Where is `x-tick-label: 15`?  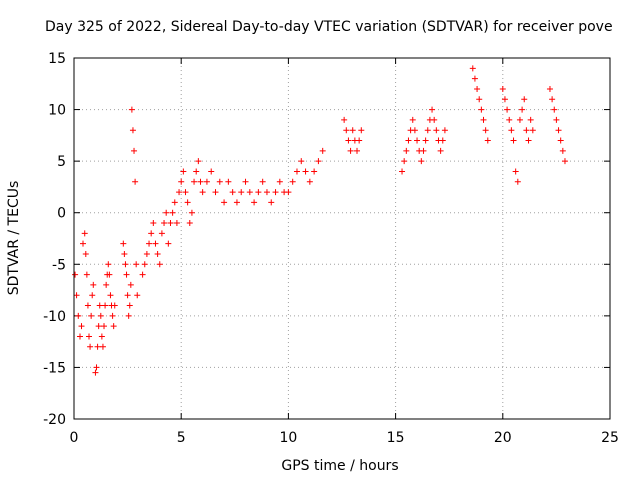 x-tick-label: 15 is located at coordinates (396, 438).